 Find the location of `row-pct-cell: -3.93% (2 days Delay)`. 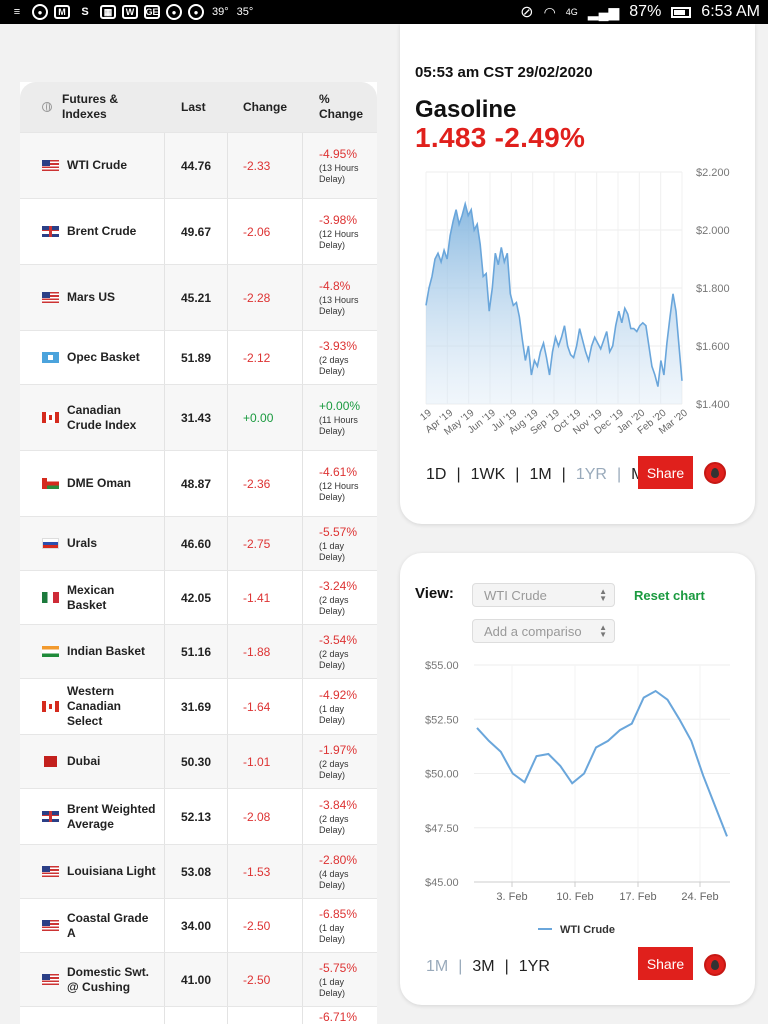

row-pct-cell: -3.93% (2 days Delay) is located at coordinates (340, 357).